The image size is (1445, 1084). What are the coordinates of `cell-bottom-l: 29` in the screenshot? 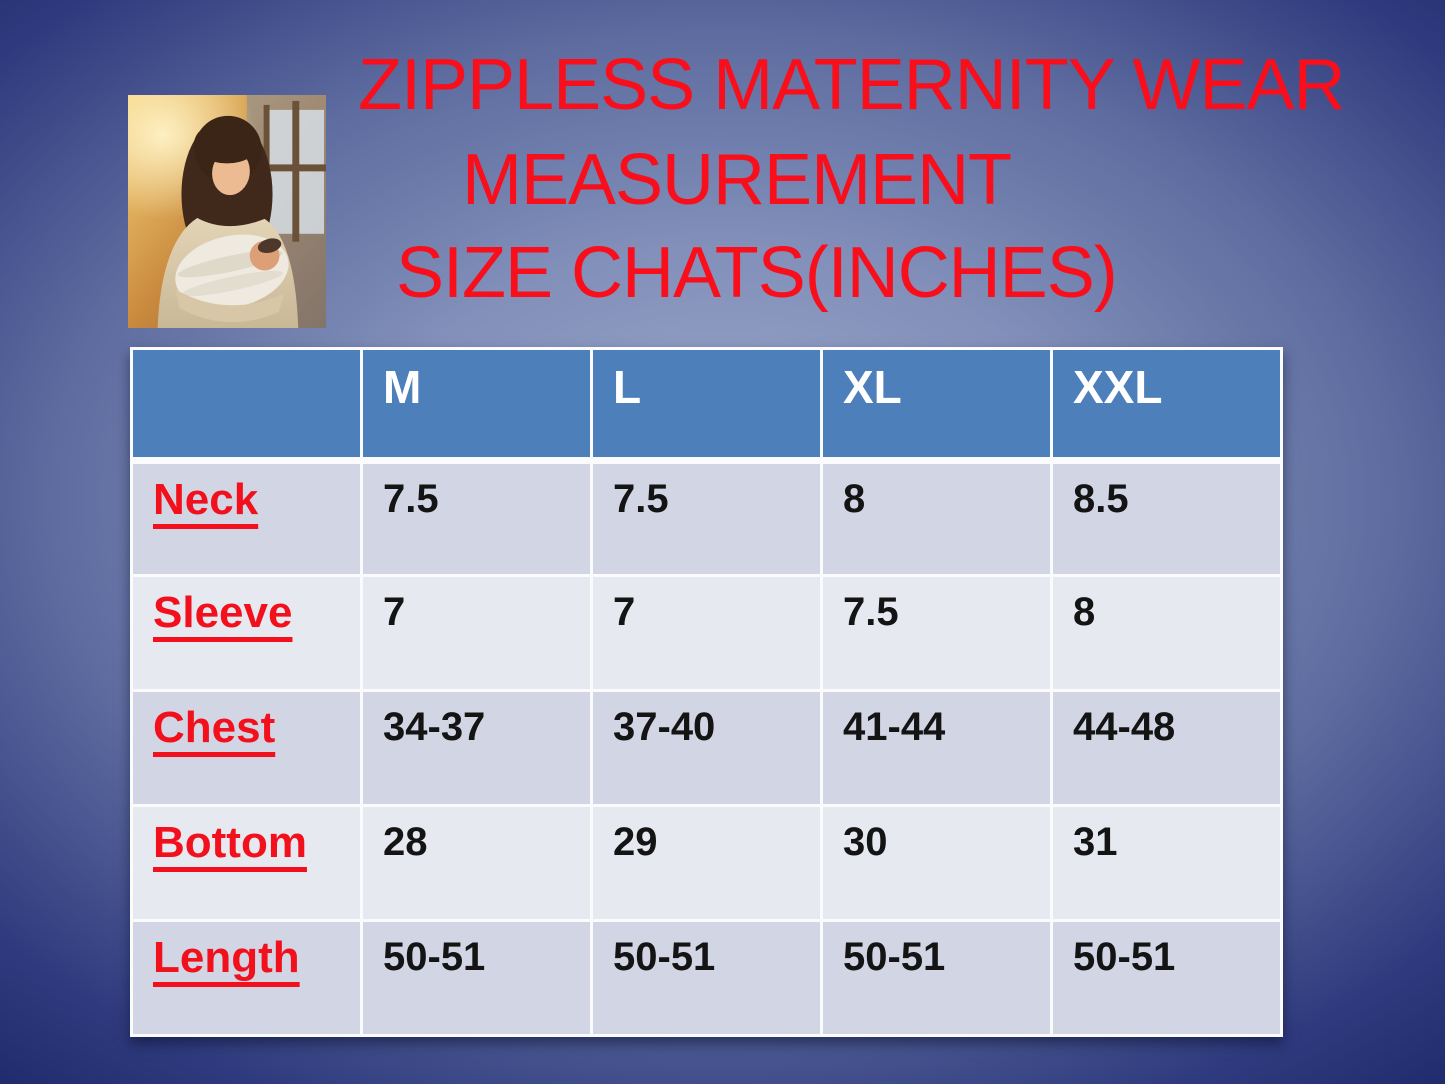 It's located at (706, 863).